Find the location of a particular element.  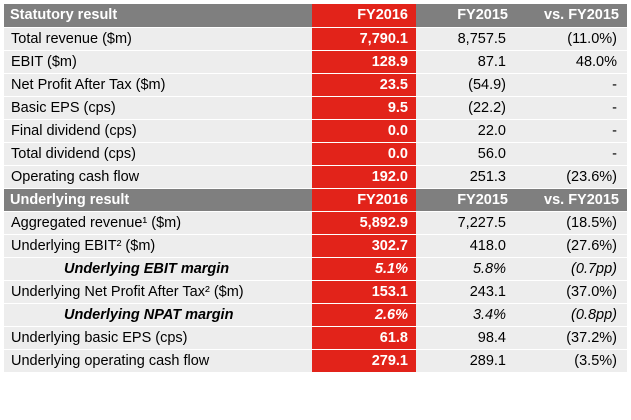

section-title: Underlying result is located at coordinates (158, 200).